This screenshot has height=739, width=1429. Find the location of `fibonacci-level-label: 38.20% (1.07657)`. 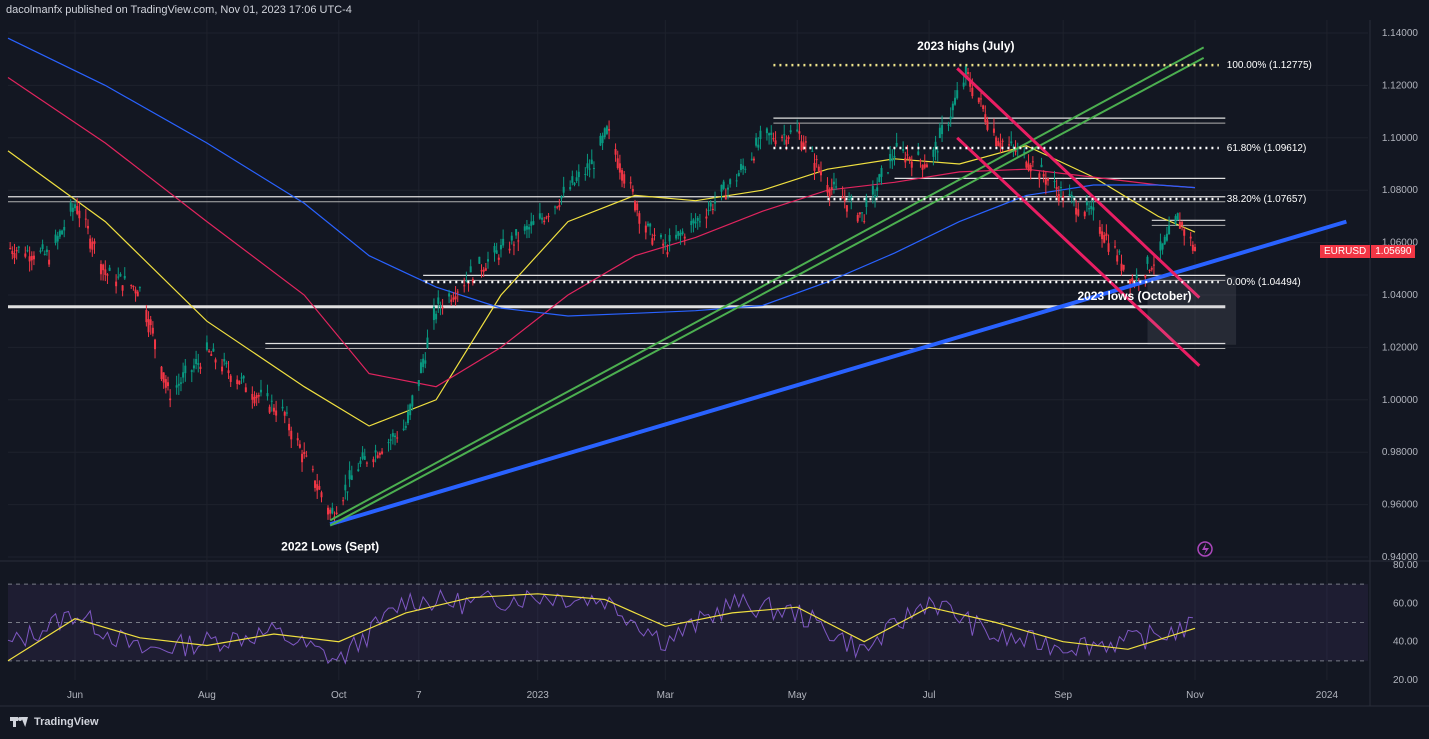

fibonacci-level-label: 38.20% (1.07657) is located at coordinates (1267, 199).